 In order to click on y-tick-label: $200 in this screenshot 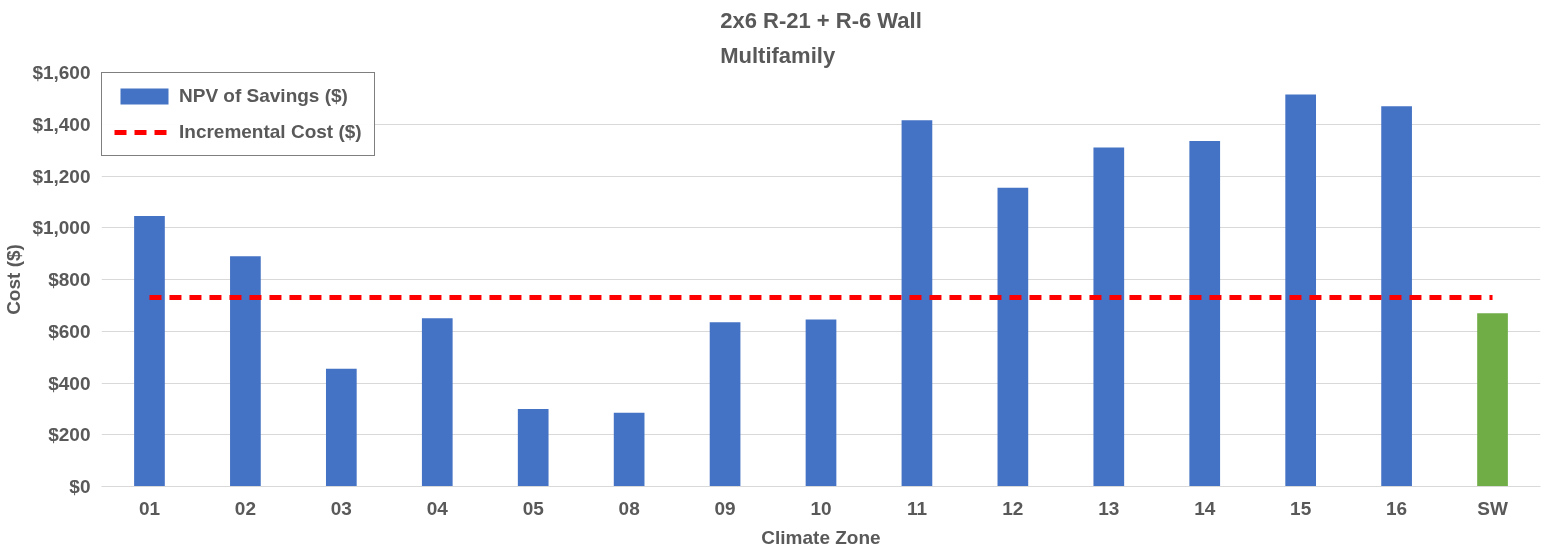, I will do `click(69, 435)`.